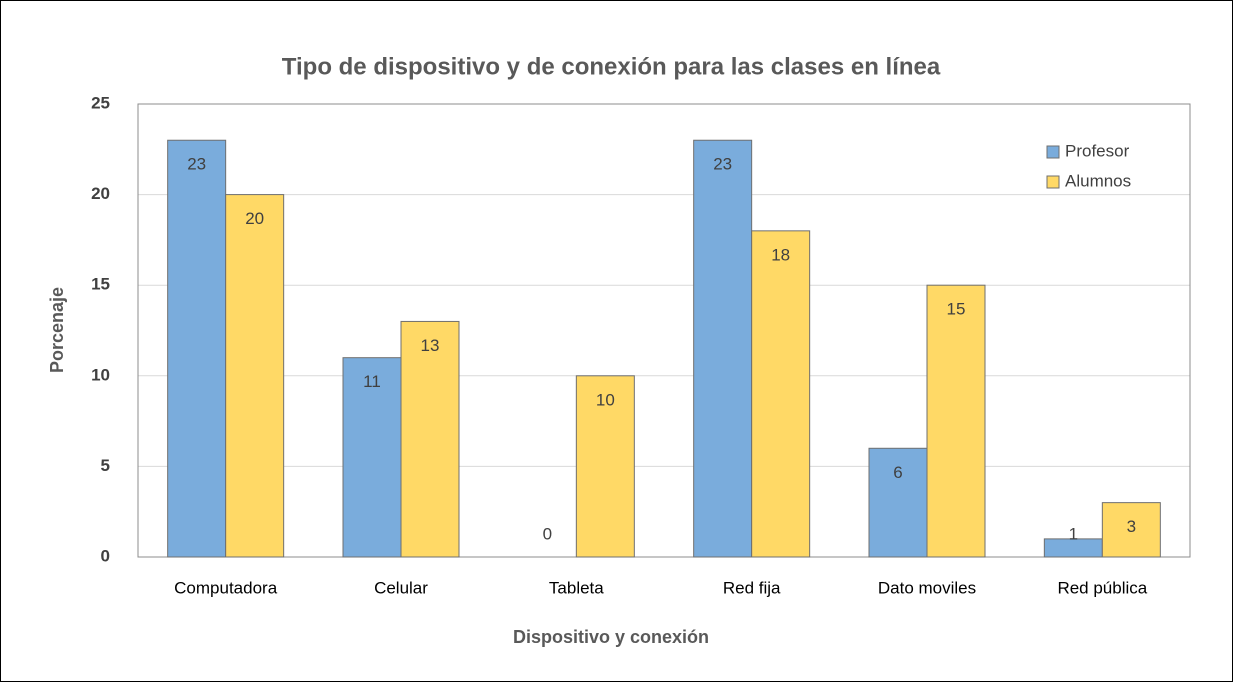  What do you see at coordinates (780, 254) in the screenshot?
I see `data-label: 18` at bounding box center [780, 254].